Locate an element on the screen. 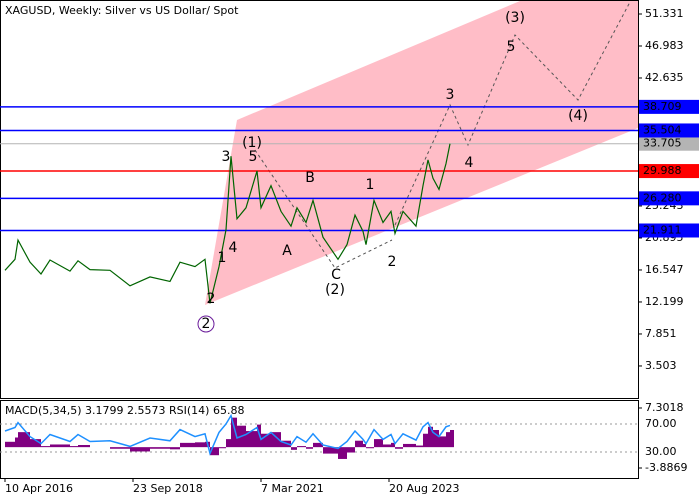 This screenshot has height=500, width=700. y-tick-label: 3.503 is located at coordinates (661, 365).